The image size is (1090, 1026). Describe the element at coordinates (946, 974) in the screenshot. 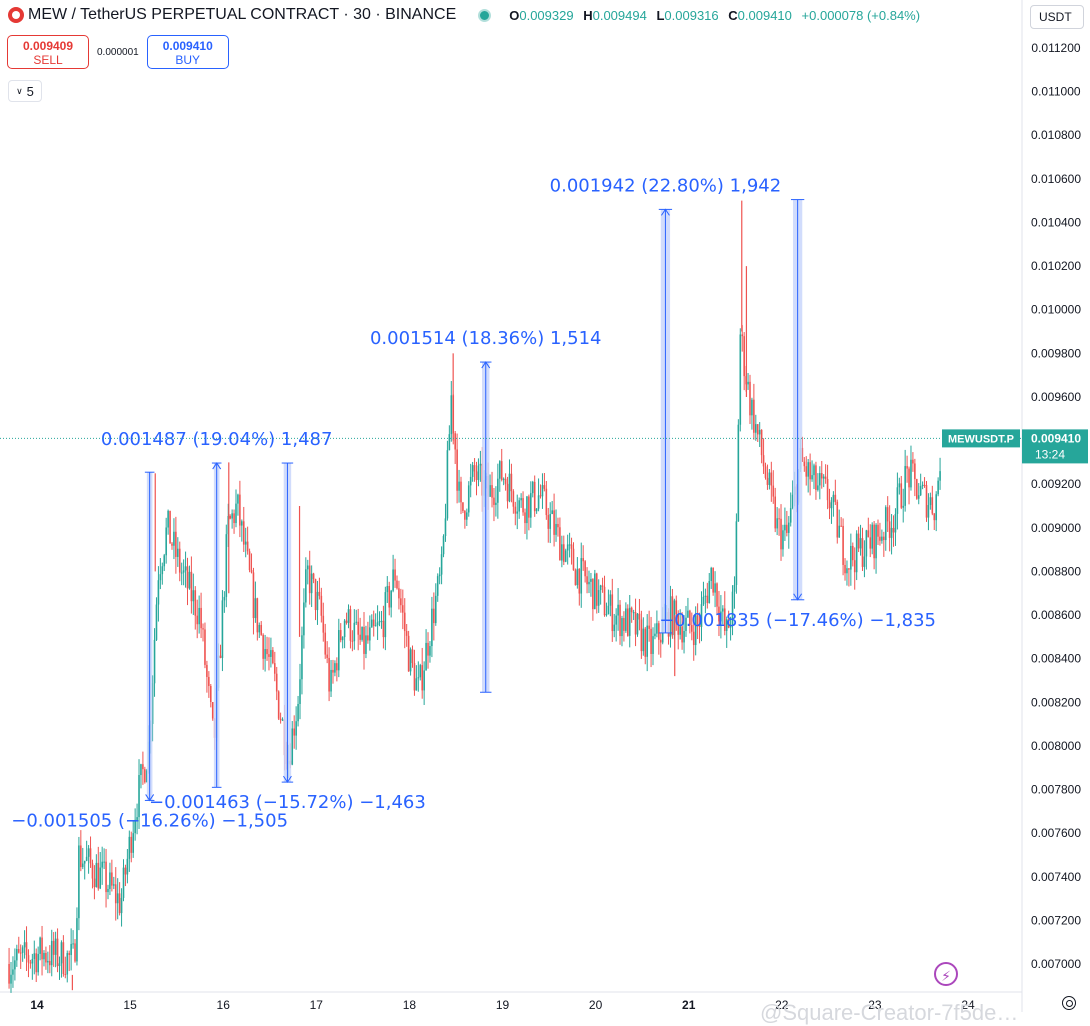

I see `lightning-icon: ⚡` at that location.